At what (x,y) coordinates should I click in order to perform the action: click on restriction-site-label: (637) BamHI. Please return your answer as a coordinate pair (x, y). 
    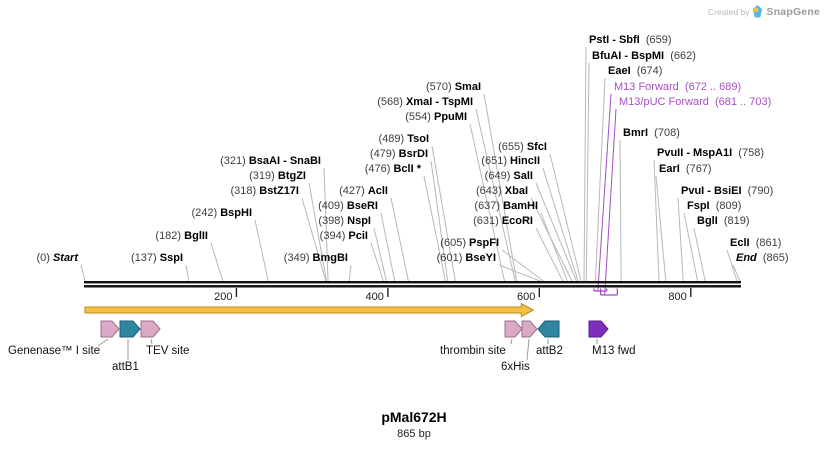
    Looking at the image, I should click on (506, 206).